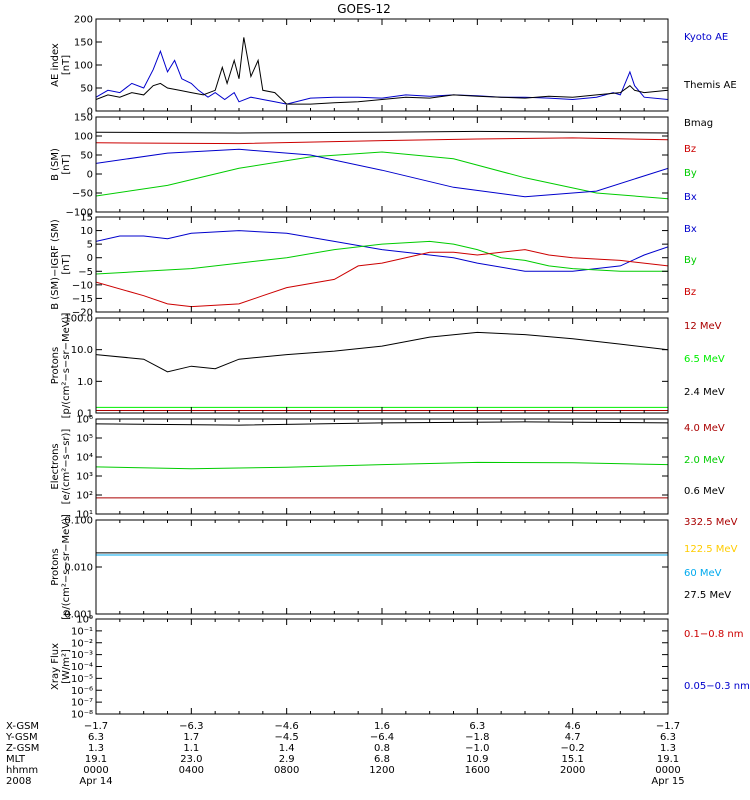  What do you see at coordinates (78, 319) in the screenshot?
I see `y-tick-label: 100.0` at bounding box center [78, 319].